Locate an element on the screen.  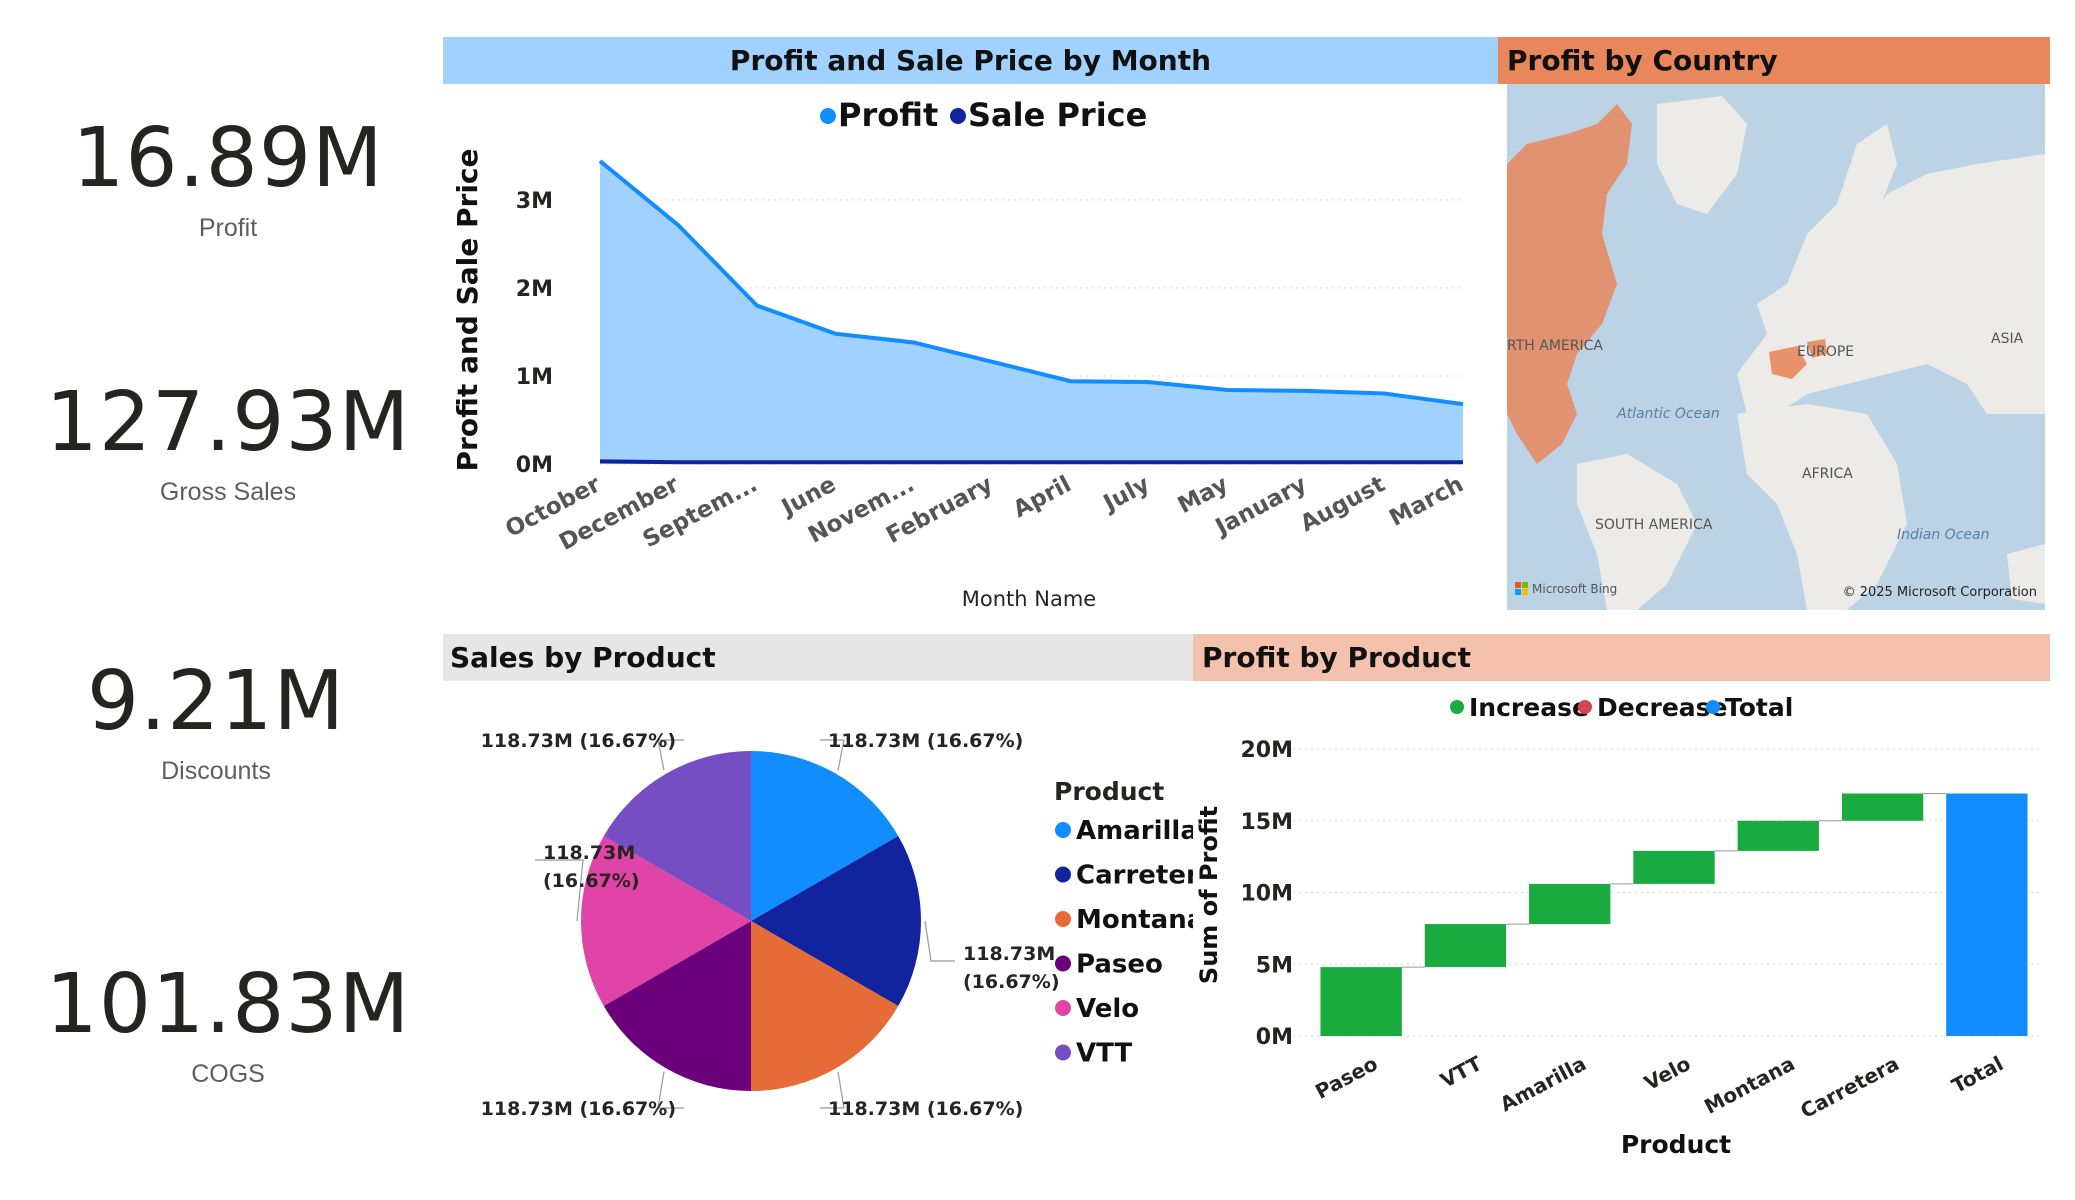
europe-highlight is located at coordinates (1788, 362).